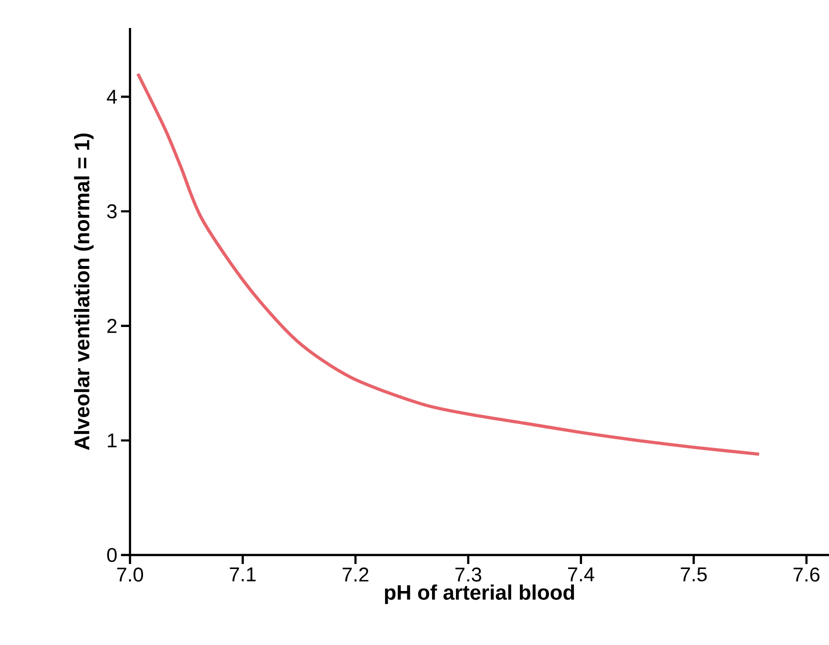 Image resolution: width=829 pixels, height=645 pixels. I want to click on x-tick-label: 7.1, so click(243, 575).